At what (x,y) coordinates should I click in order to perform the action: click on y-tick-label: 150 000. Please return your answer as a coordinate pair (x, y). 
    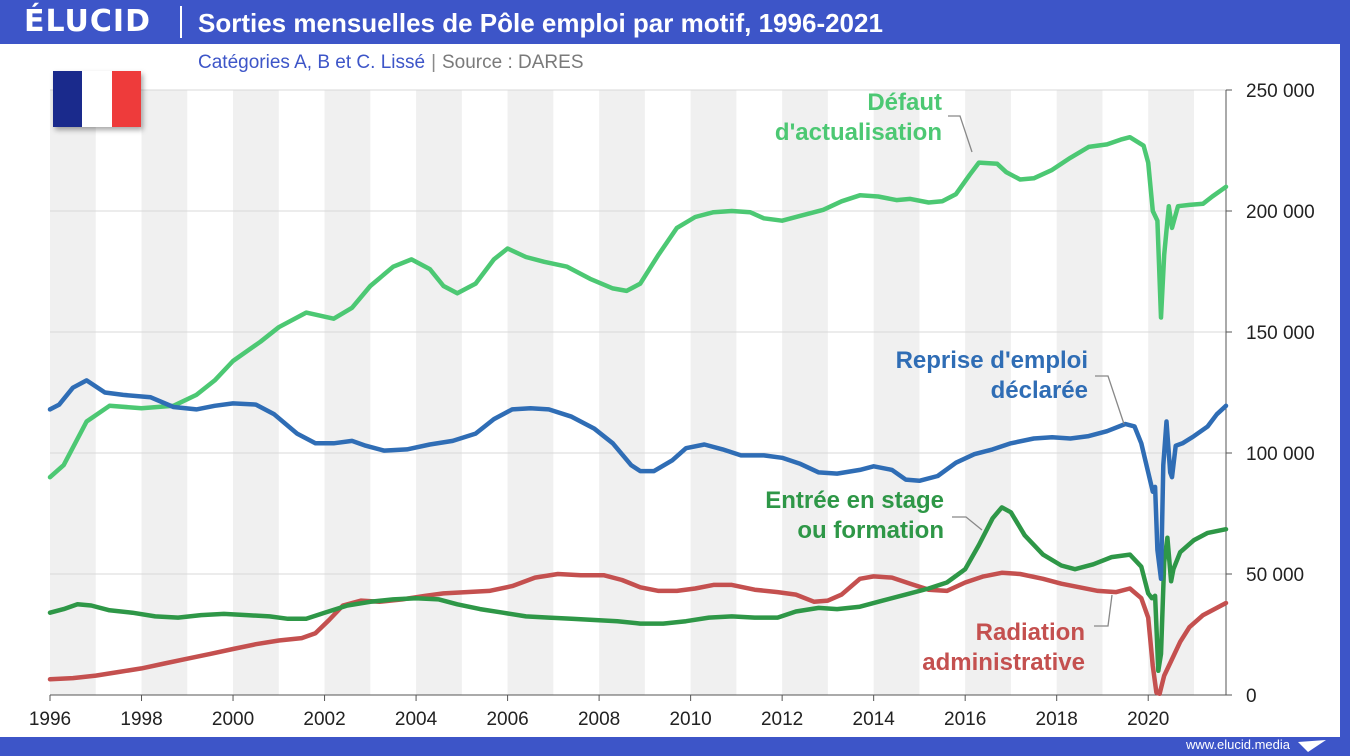
    Looking at the image, I should click on (1280, 333).